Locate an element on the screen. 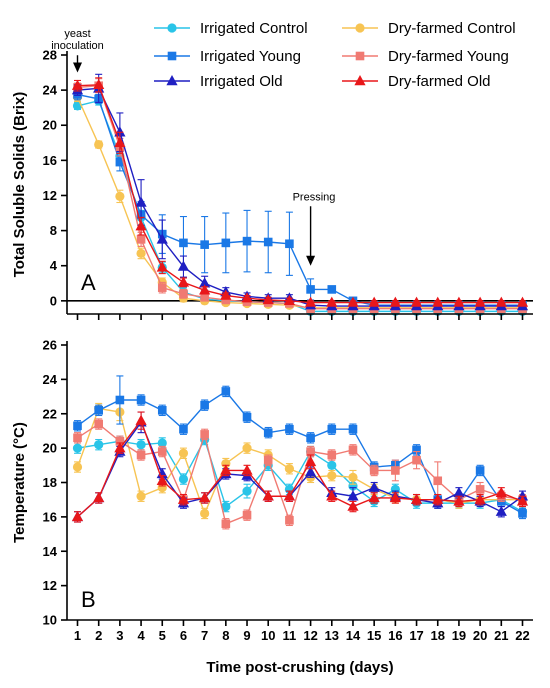 The width and height of the screenshot is (550, 688). x-tick-label: 19 is located at coordinates (459, 635).